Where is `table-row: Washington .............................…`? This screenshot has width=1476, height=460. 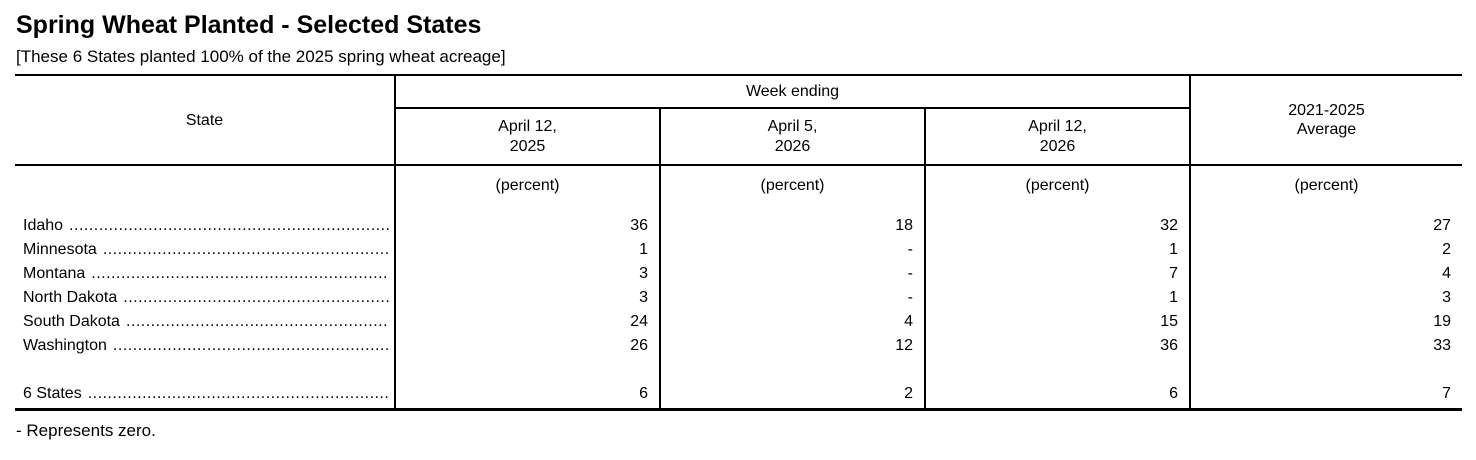
table-row: Washington .............................… is located at coordinates (738, 345).